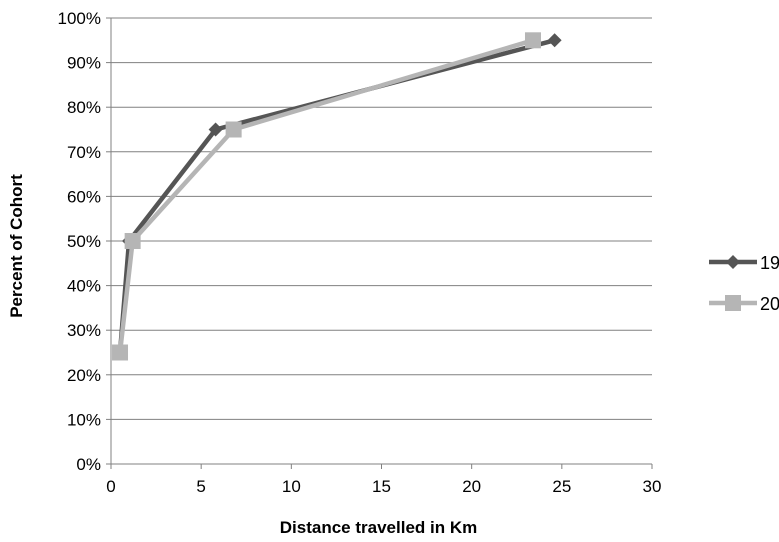 This screenshot has width=779, height=542. I want to click on x-tick-label: 0, so click(110, 486).